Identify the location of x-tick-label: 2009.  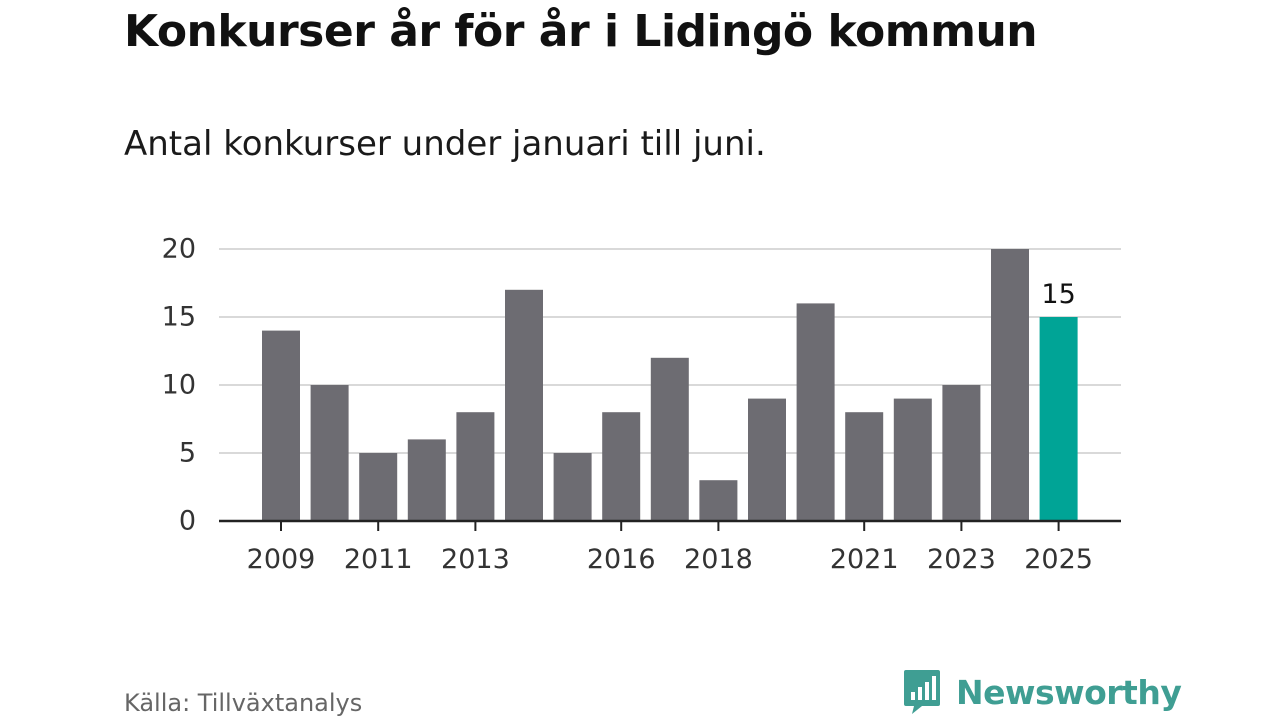
(281, 559).